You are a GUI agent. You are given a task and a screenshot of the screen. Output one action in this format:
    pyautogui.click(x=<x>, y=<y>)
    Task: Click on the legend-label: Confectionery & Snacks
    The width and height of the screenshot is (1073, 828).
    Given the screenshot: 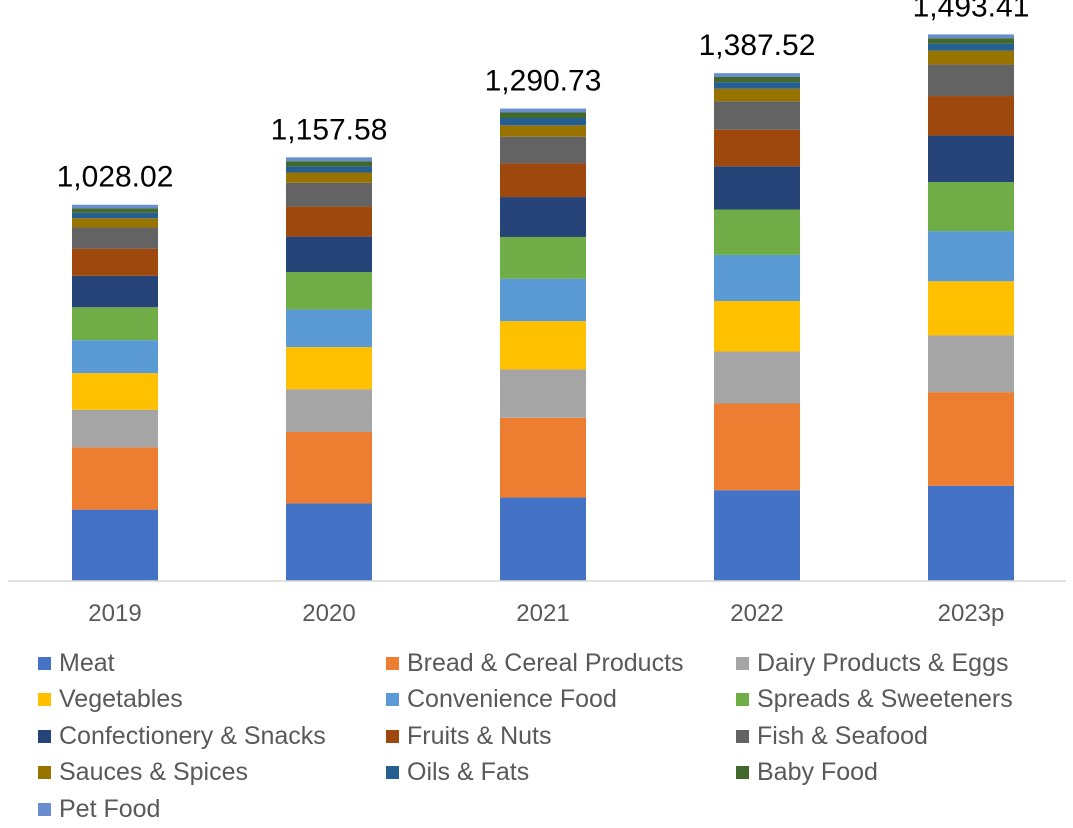 What is the action you would take?
    pyautogui.click(x=192, y=735)
    